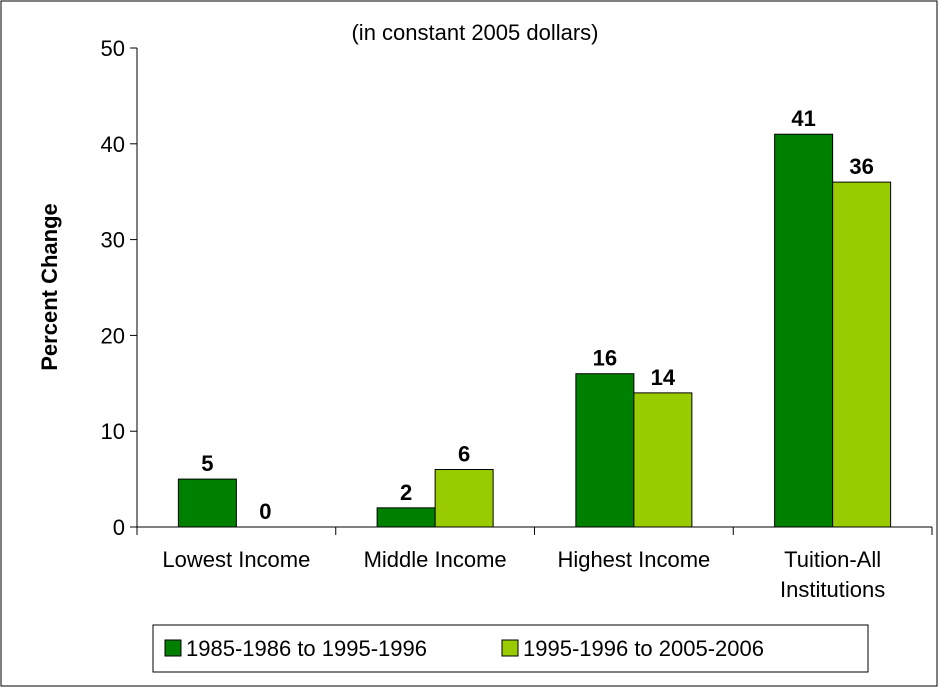  Describe the element at coordinates (265, 511) in the screenshot. I see `data-label: 0` at that location.